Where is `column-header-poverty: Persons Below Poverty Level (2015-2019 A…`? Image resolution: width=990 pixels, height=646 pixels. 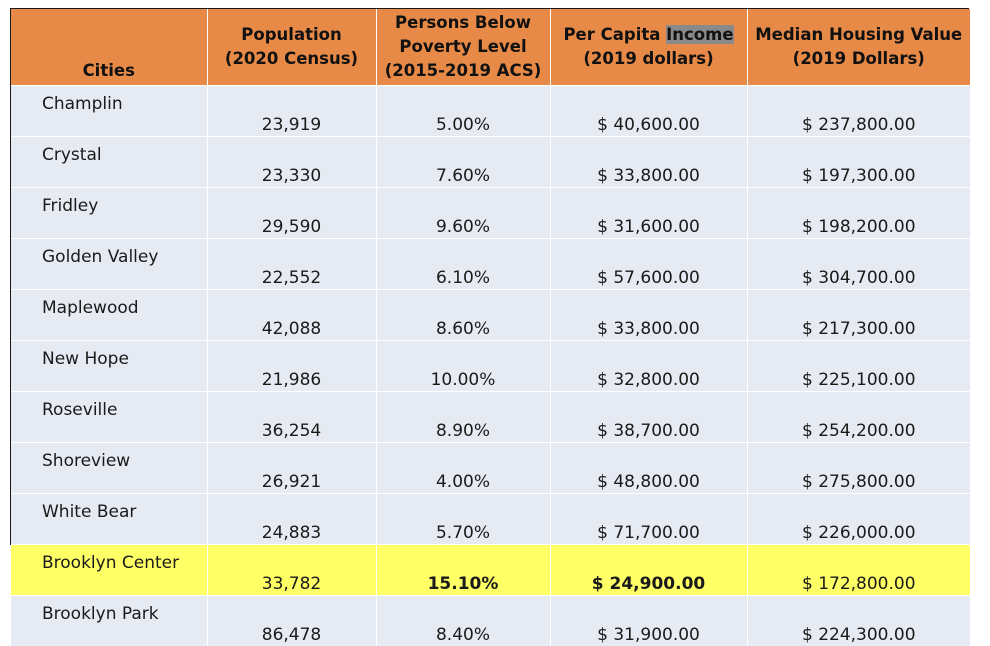 column-header-poverty: Persons Below Poverty Level (2015-2019 A… is located at coordinates (463, 47).